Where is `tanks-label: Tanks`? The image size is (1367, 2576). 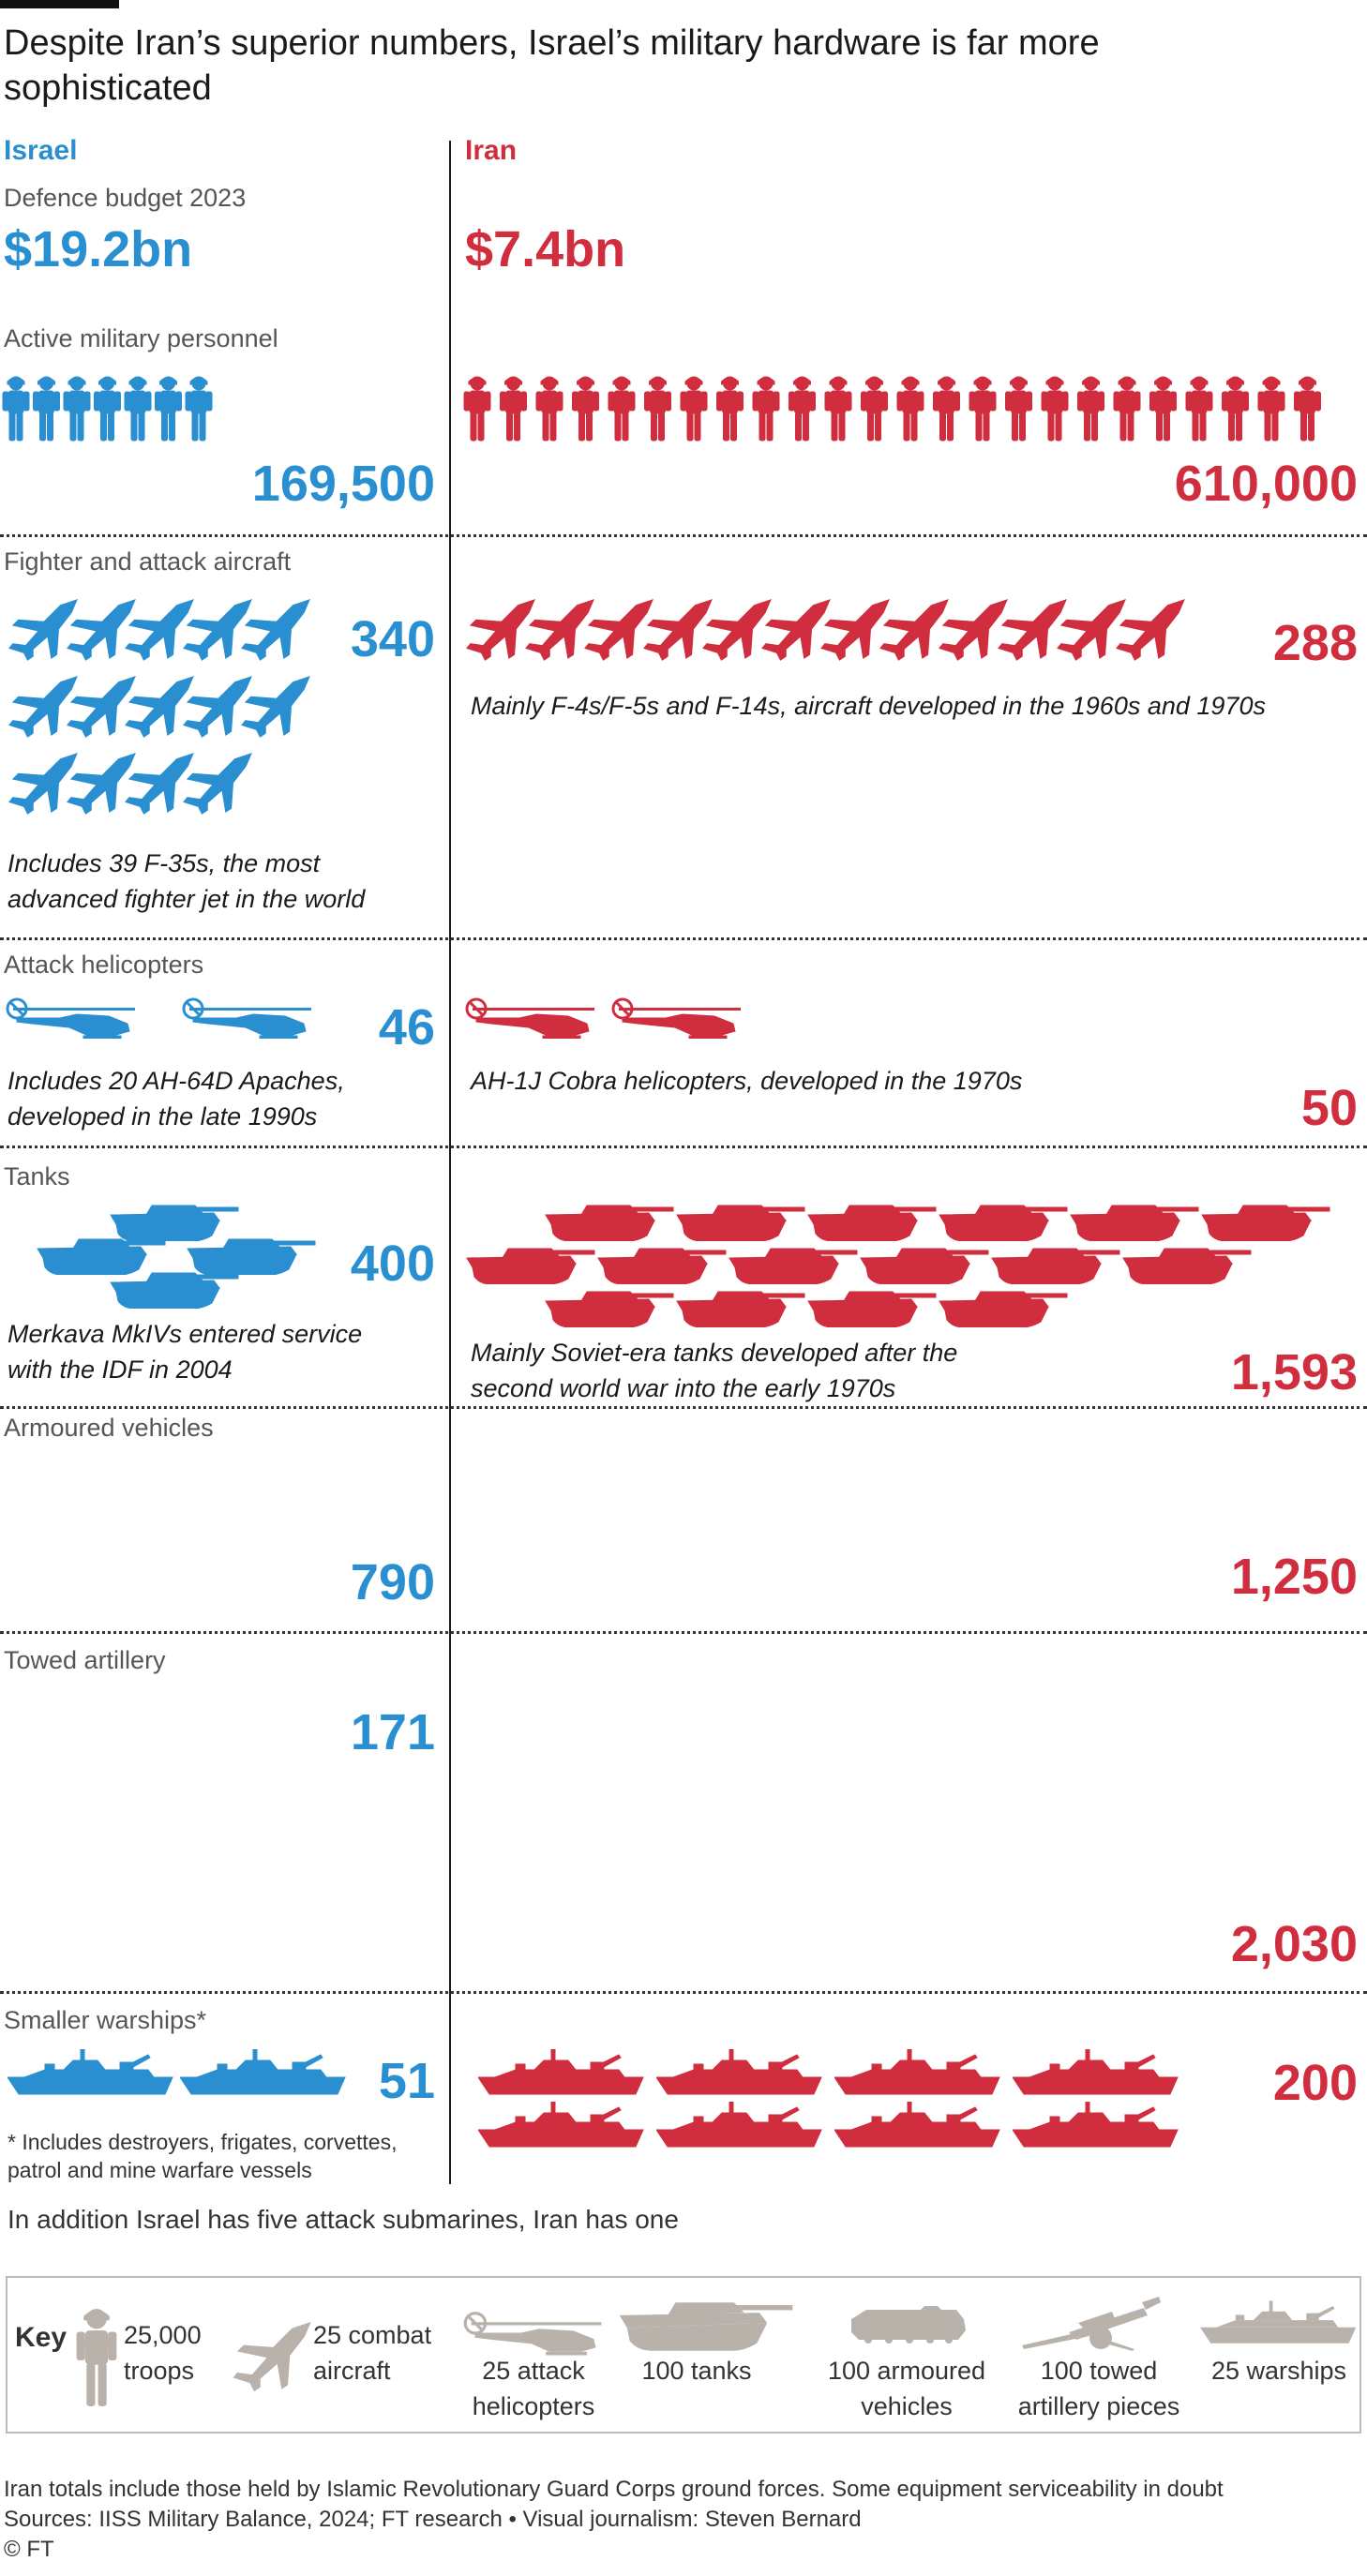
tanks-label: Tanks is located at coordinates (37, 1176).